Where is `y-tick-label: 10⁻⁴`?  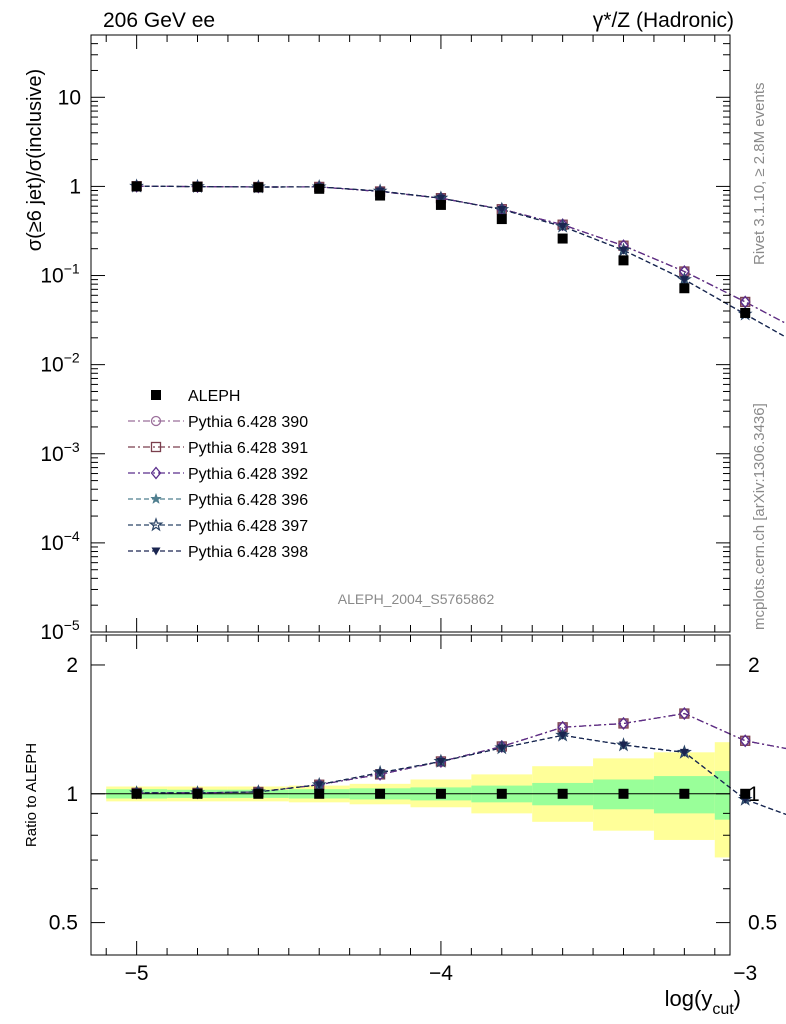
y-tick-label: 10⁻⁴ is located at coordinates (60, 541).